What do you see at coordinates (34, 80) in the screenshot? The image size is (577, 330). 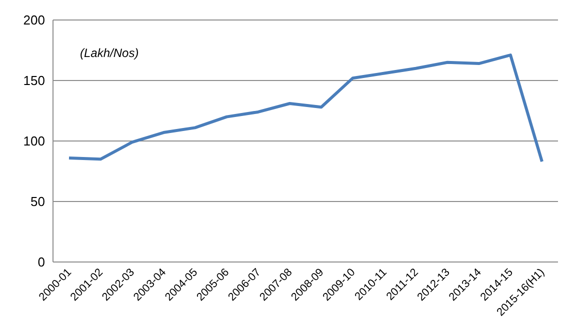 I see `y-tick-label: 150` at bounding box center [34, 80].